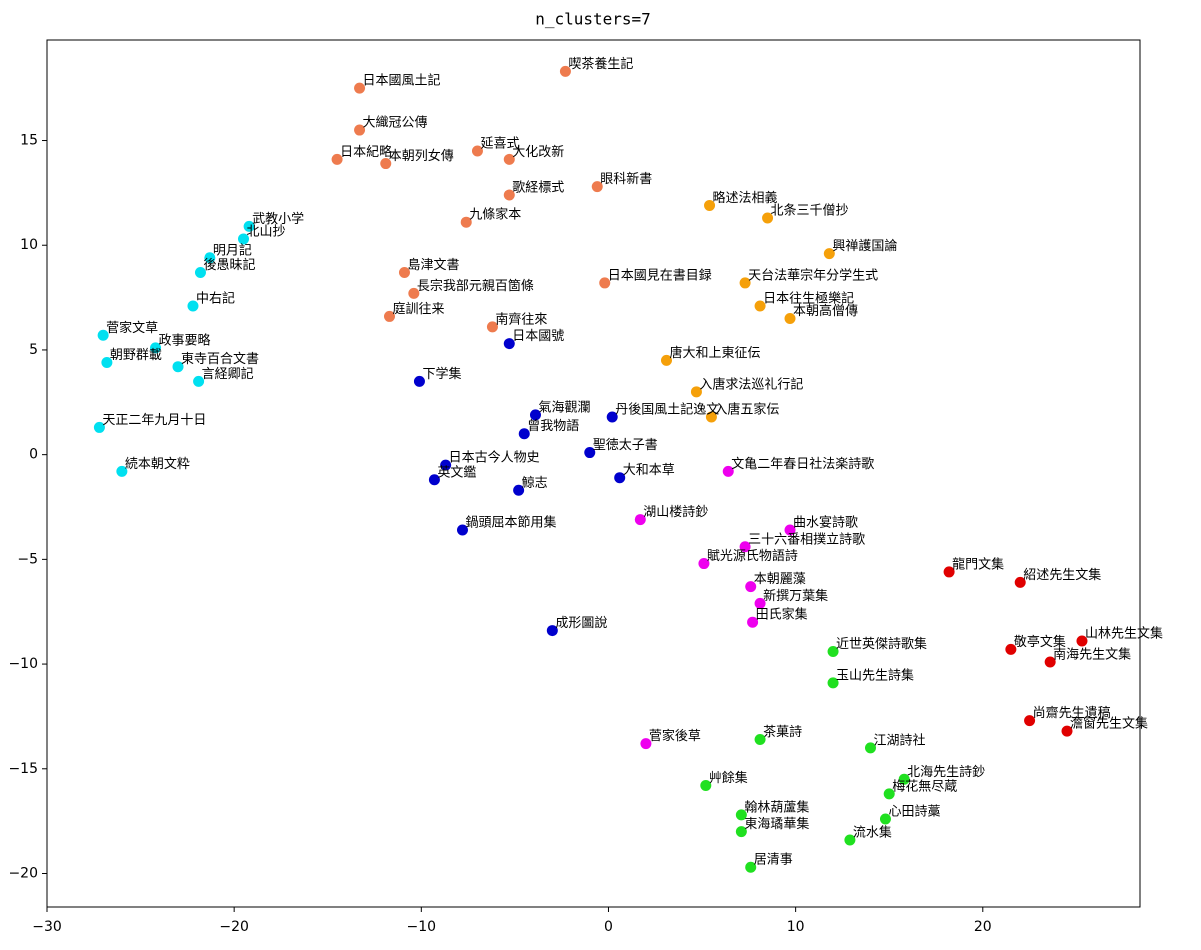 The width and height of the screenshot is (1201, 950). Describe the element at coordinates (776, 824) in the screenshot. I see `point-label: 東海璚華集` at that location.